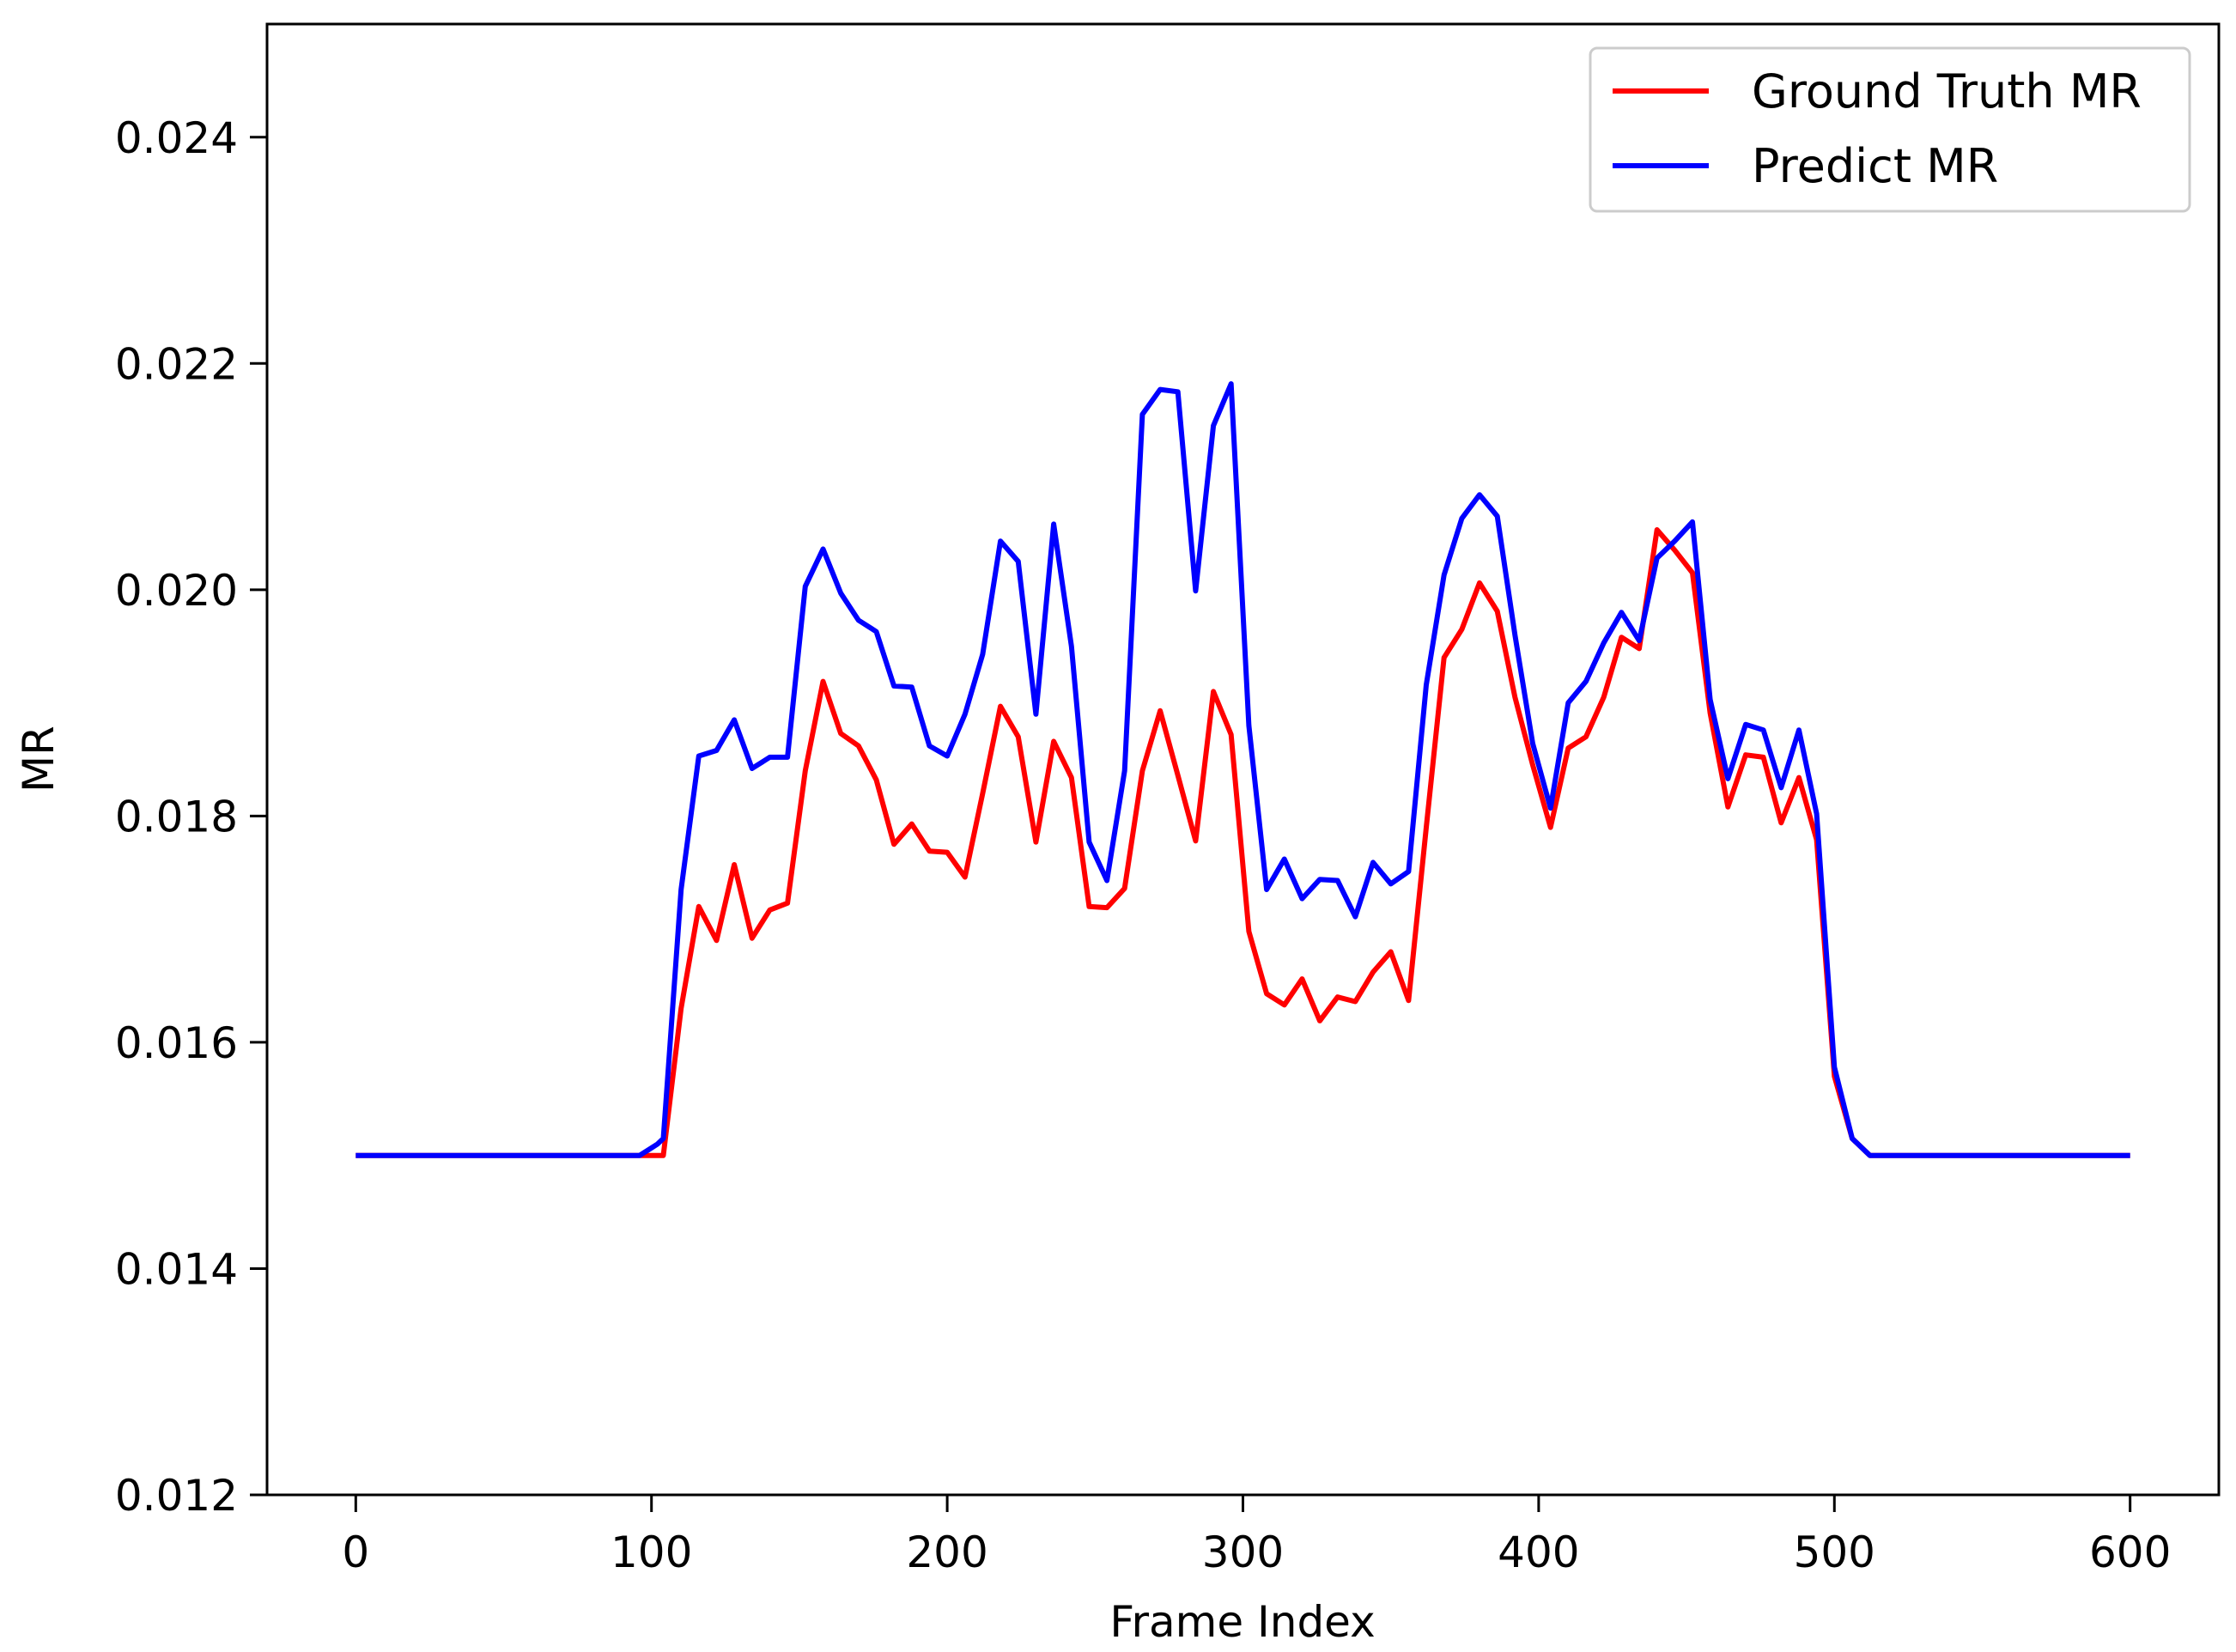 The image size is (2236, 1652). What do you see at coordinates (2130, 1552) in the screenshot?
I see `x-tick-label: 600` at bounding box center [2130, 1552].